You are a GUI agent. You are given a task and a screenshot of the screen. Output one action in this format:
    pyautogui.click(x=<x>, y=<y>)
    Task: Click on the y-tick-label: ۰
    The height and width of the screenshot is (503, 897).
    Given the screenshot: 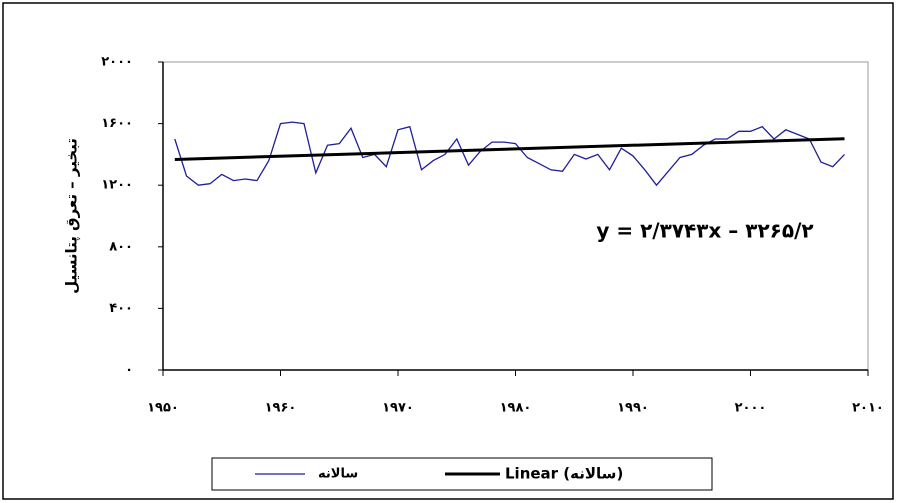 What is the action you would take?
    pyautogui.click(x=129, y=370)
    